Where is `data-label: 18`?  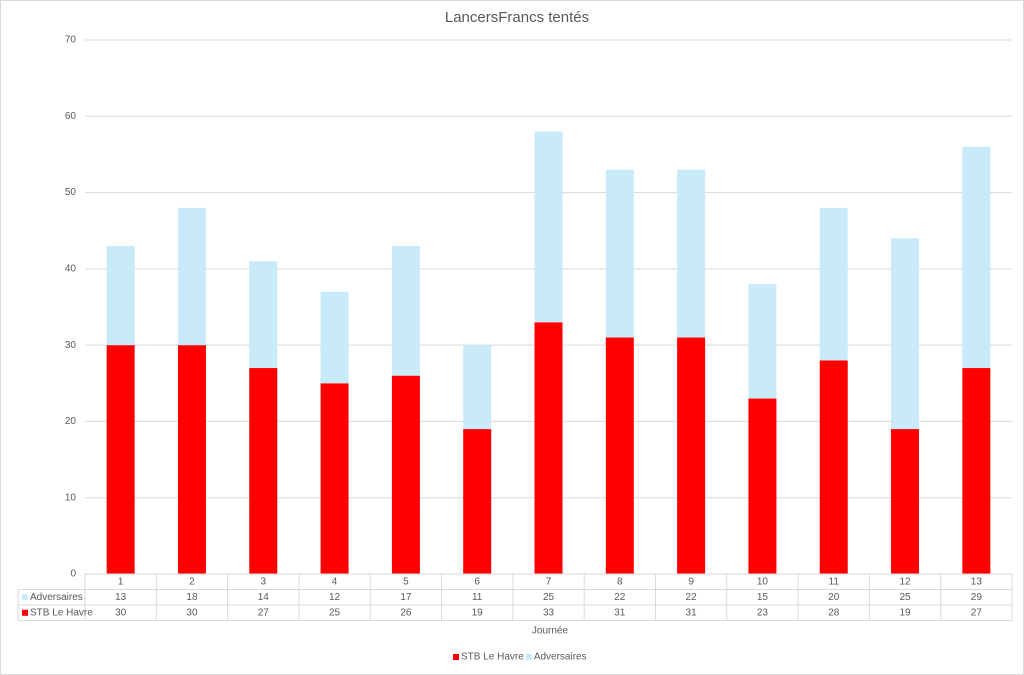 data-label: 18 is located at coordinates (192, 597).